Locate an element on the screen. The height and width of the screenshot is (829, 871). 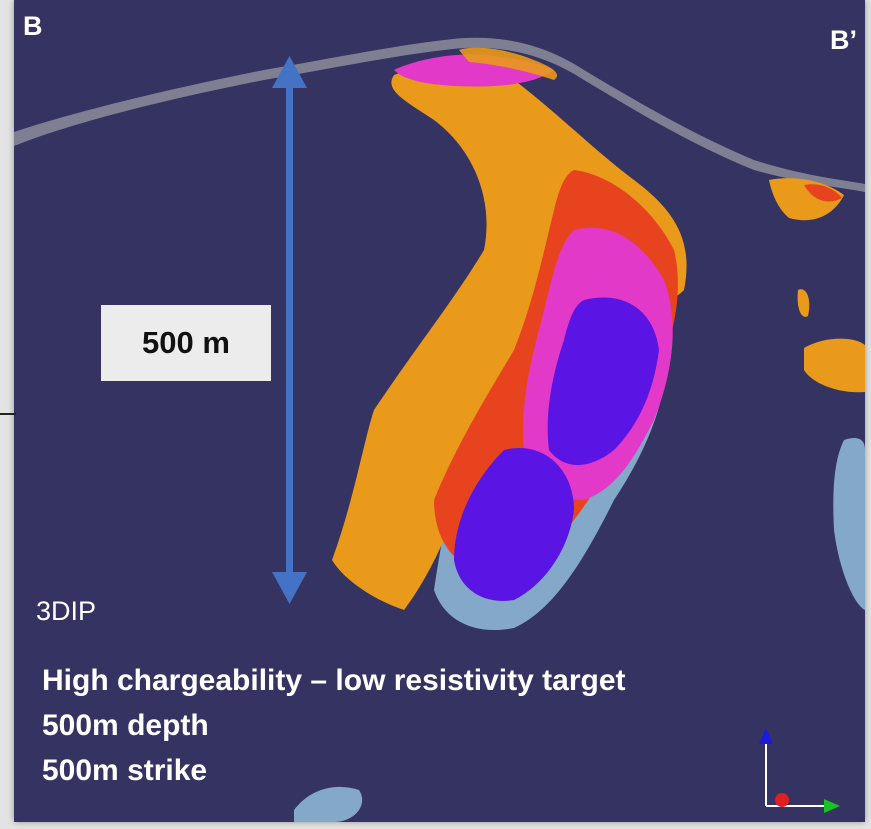
method-label: 3DIP is located at coordinates (66, 611).